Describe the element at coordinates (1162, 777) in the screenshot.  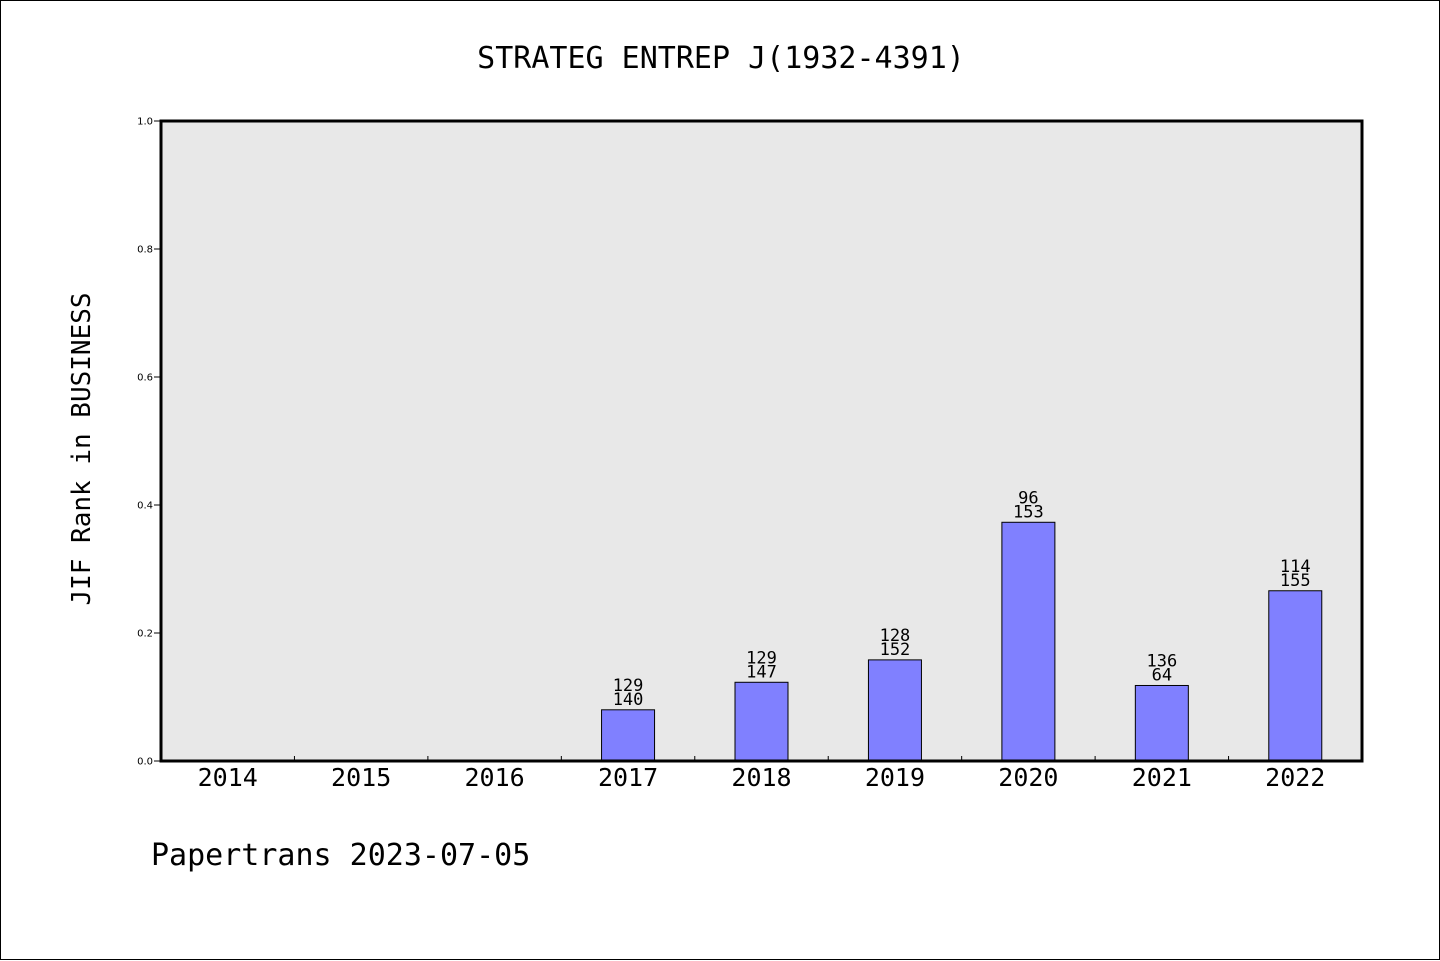
I see `x-tick-label: 2021` at that location.